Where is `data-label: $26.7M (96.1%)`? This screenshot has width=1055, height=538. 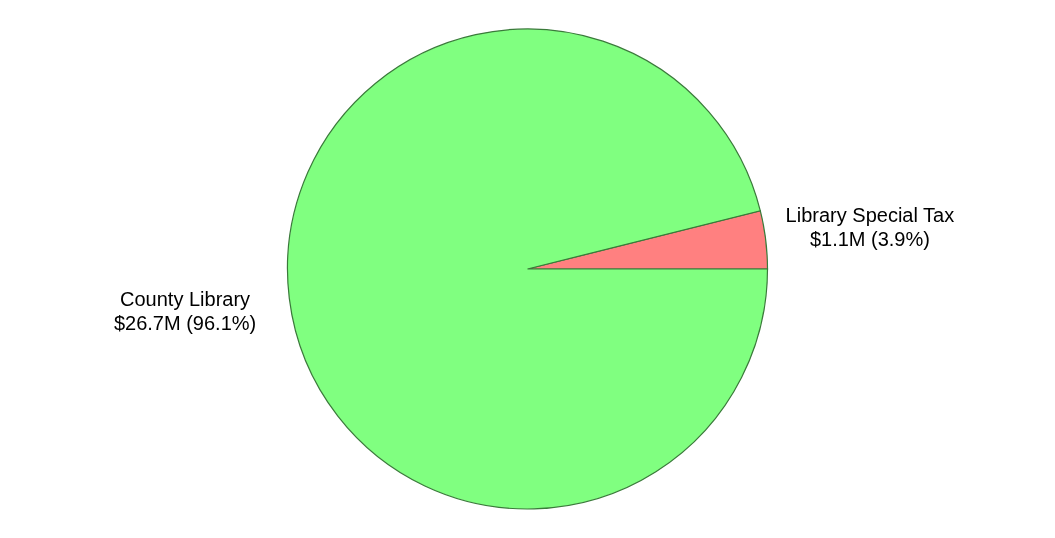 data-label: $26.7M (96.1%) is located at coordinates (185, 323).